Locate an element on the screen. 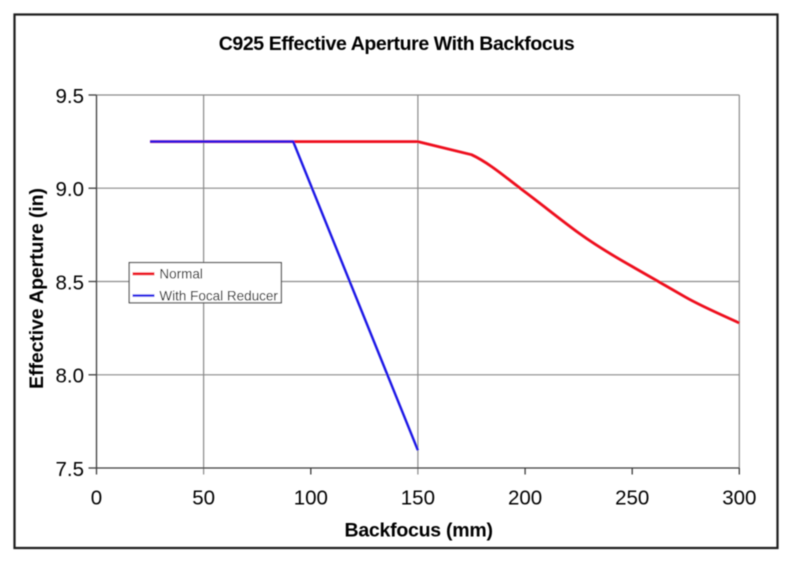 This screenshot has width=792, height=562. svg-text: Effective Aperture (in) is located at coordinates (37, 288).